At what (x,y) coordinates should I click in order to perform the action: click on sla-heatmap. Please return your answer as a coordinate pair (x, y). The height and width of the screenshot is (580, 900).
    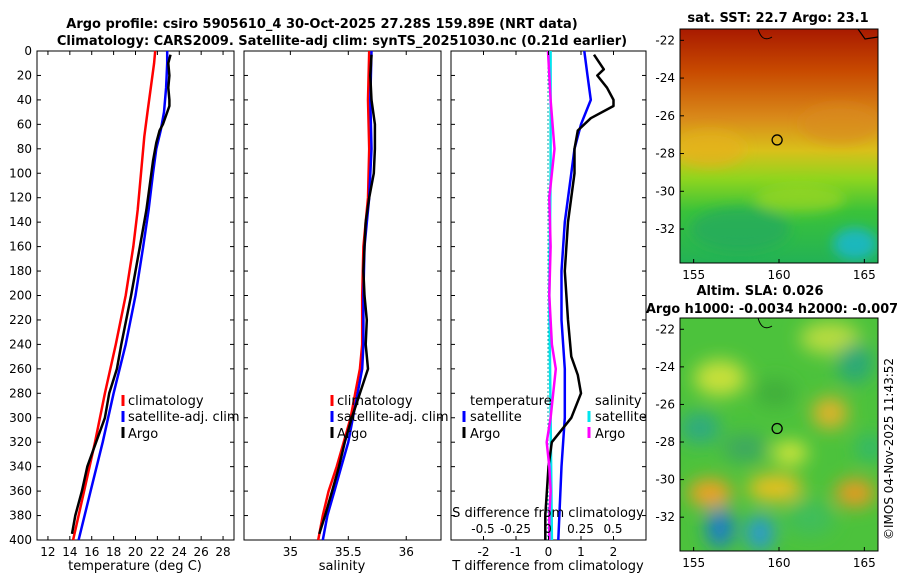
    Looking at the image, I should click on (779, 434).